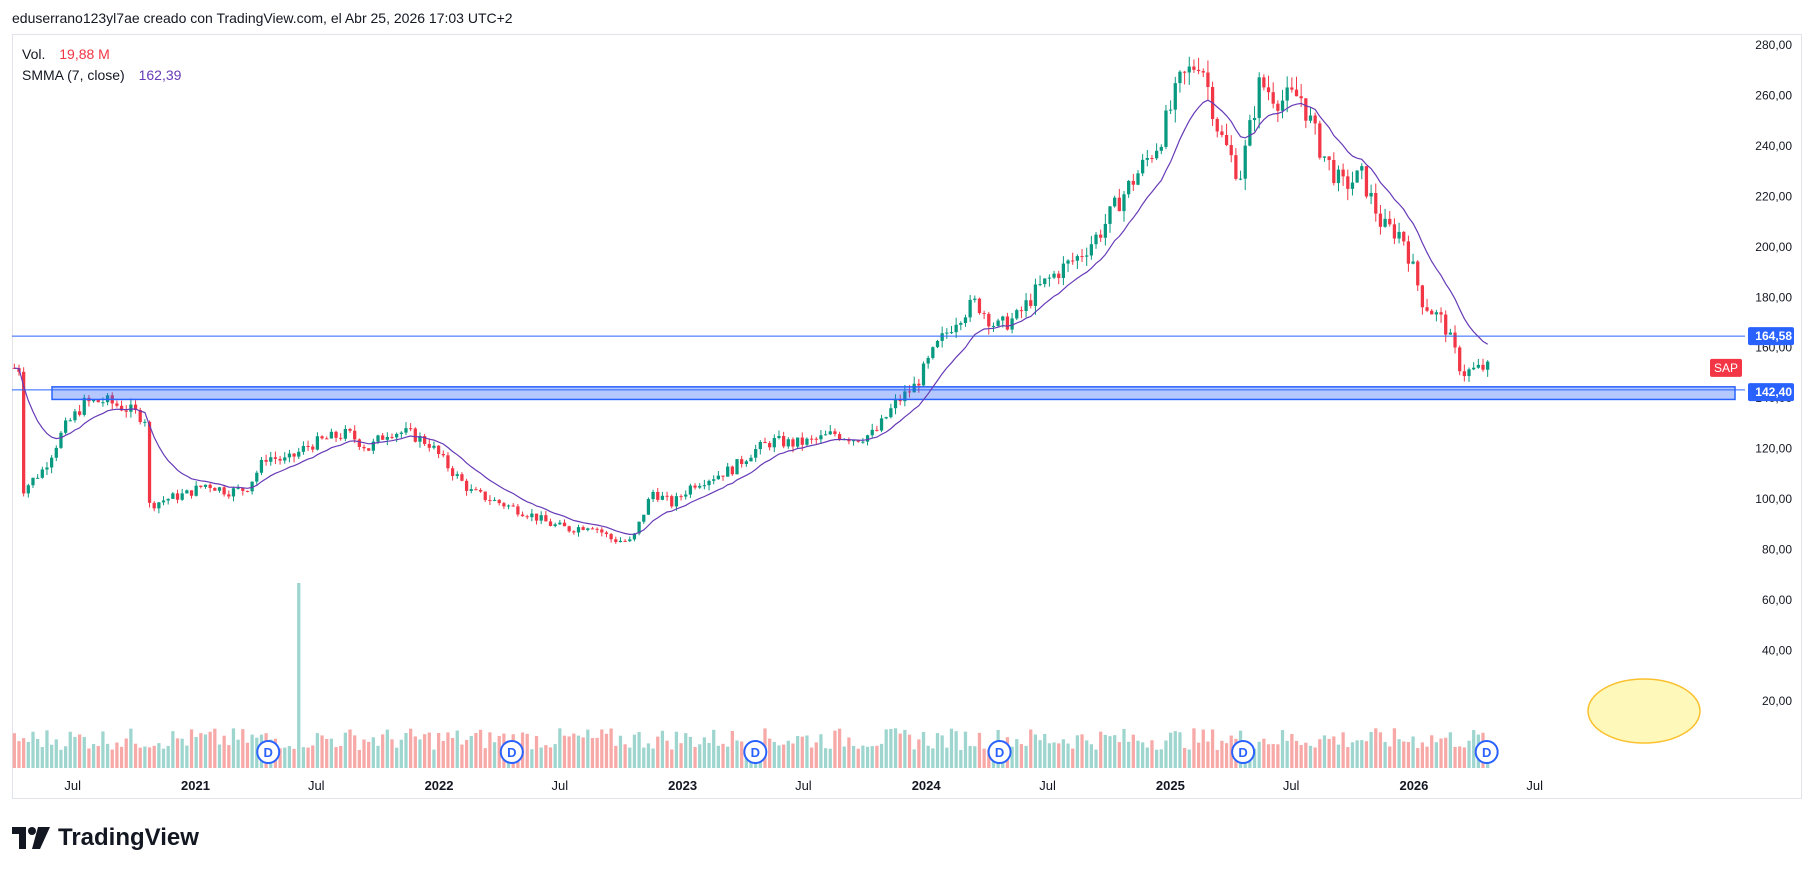 This screenshot has width=1815, height=877. I want to click on volume-legend: Vol. 19,88 M, so click(106, 54).